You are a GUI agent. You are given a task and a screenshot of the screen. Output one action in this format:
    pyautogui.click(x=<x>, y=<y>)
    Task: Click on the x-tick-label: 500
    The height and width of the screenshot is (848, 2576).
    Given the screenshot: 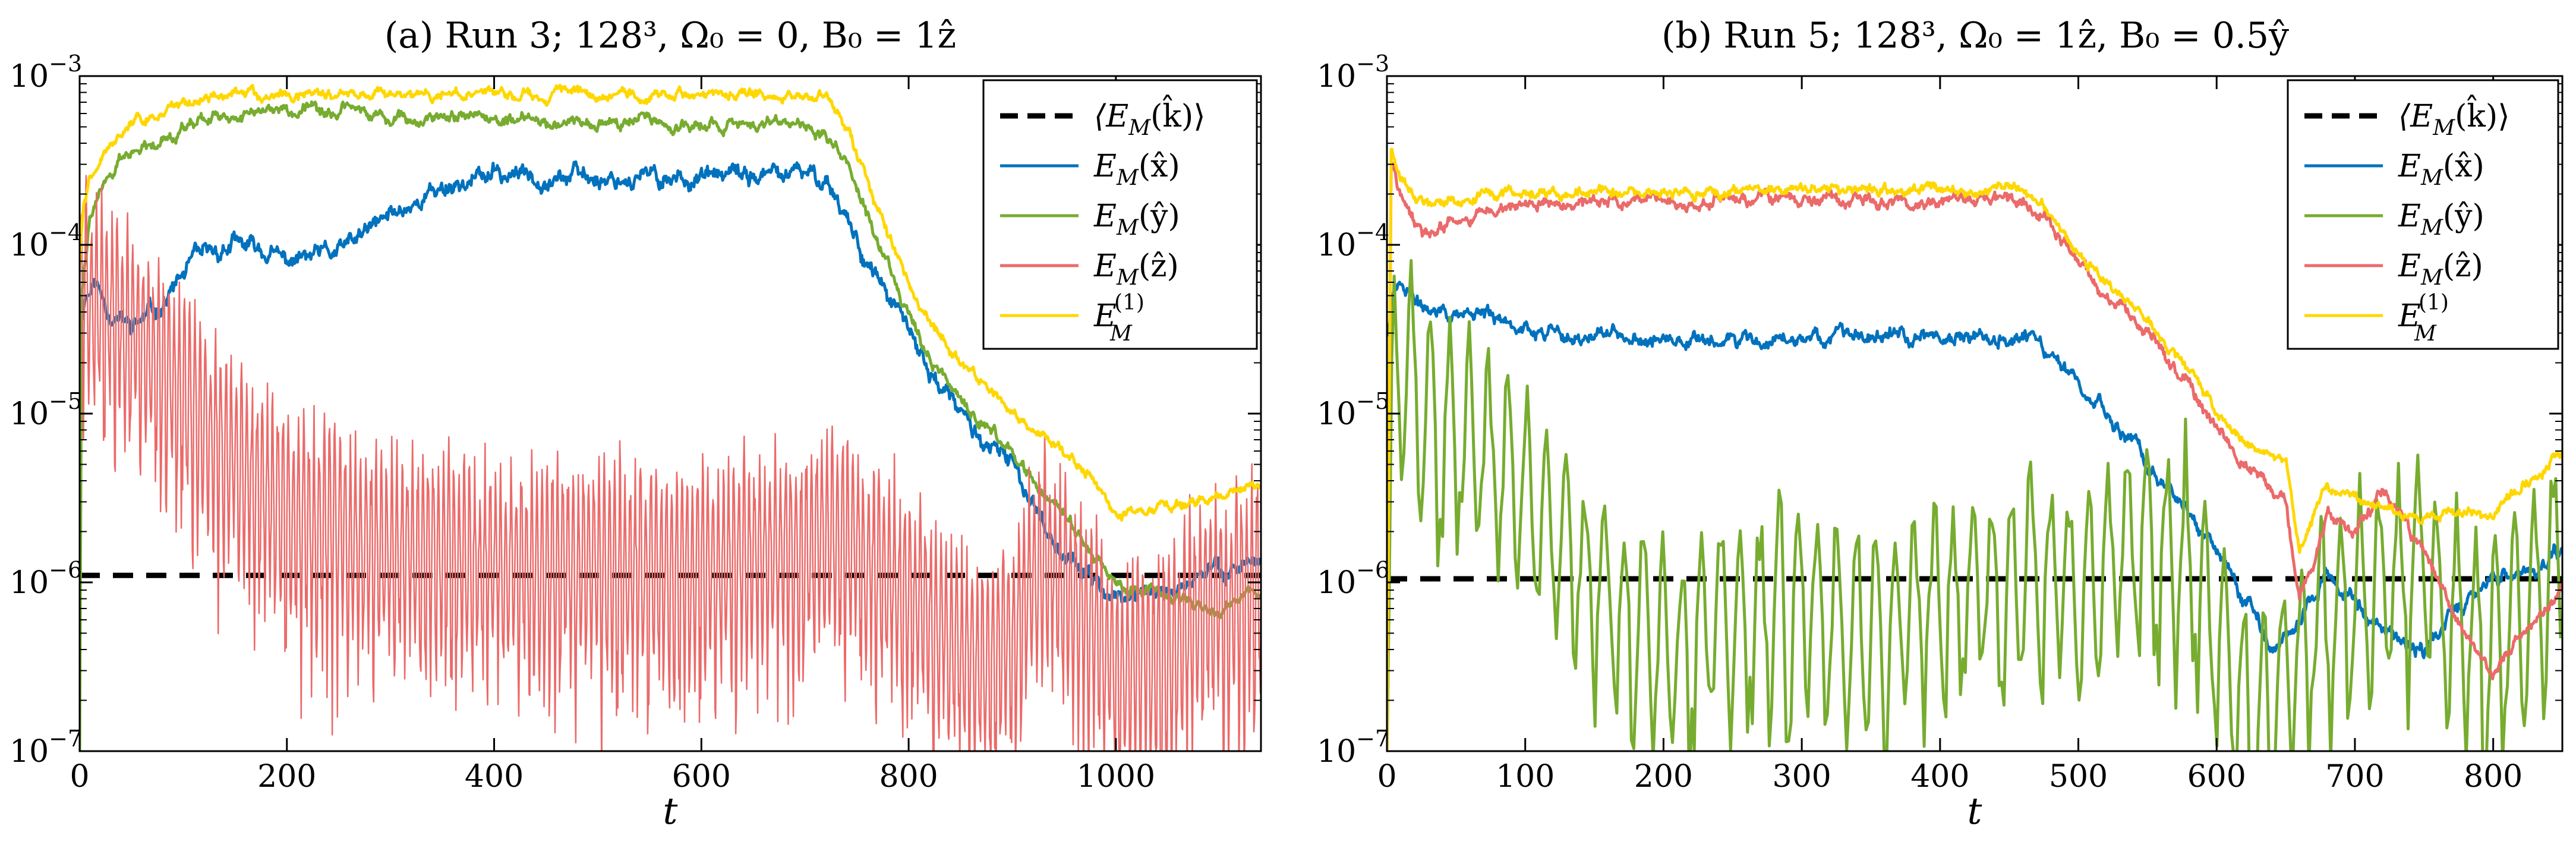 What is the action you would take?
    pyautogui.click(x=2079, y=777)
    